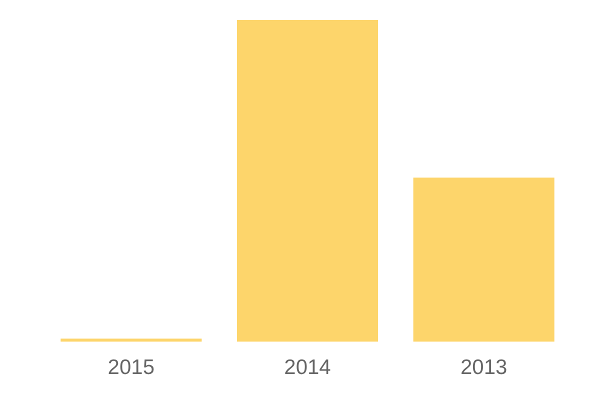  What do you see at coordinates (131, 368) in the screenshot?
I see `x-tick-label: 2015` at bounding box center [131, 368].